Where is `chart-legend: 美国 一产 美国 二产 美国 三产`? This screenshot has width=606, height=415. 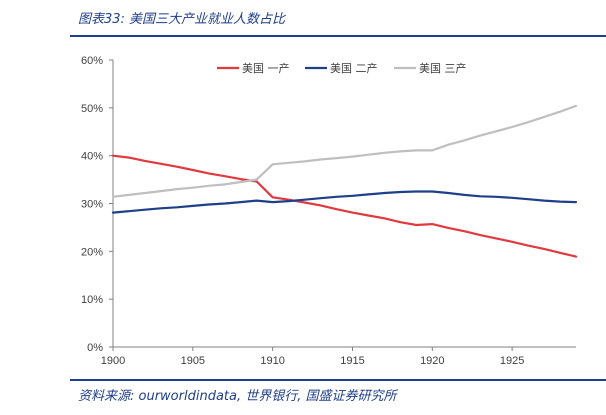
chart-legend: 美国 一产 美国 二产 美国 三产 is located at coordinates (342, 68).